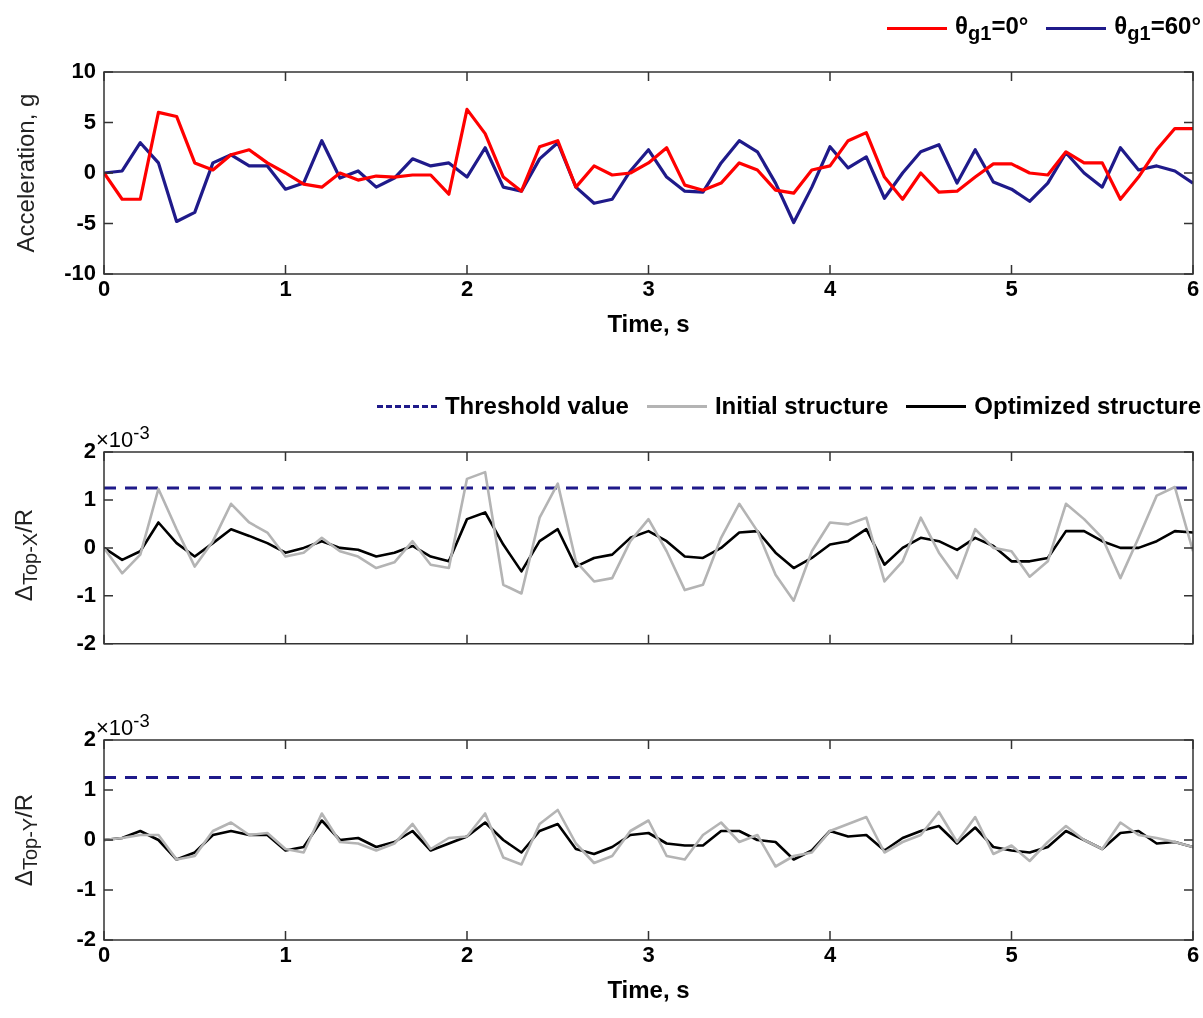 The height and width of the screenshot is (1018, 1203). I want to click on y-tick-label: -10, so click(80, 273).